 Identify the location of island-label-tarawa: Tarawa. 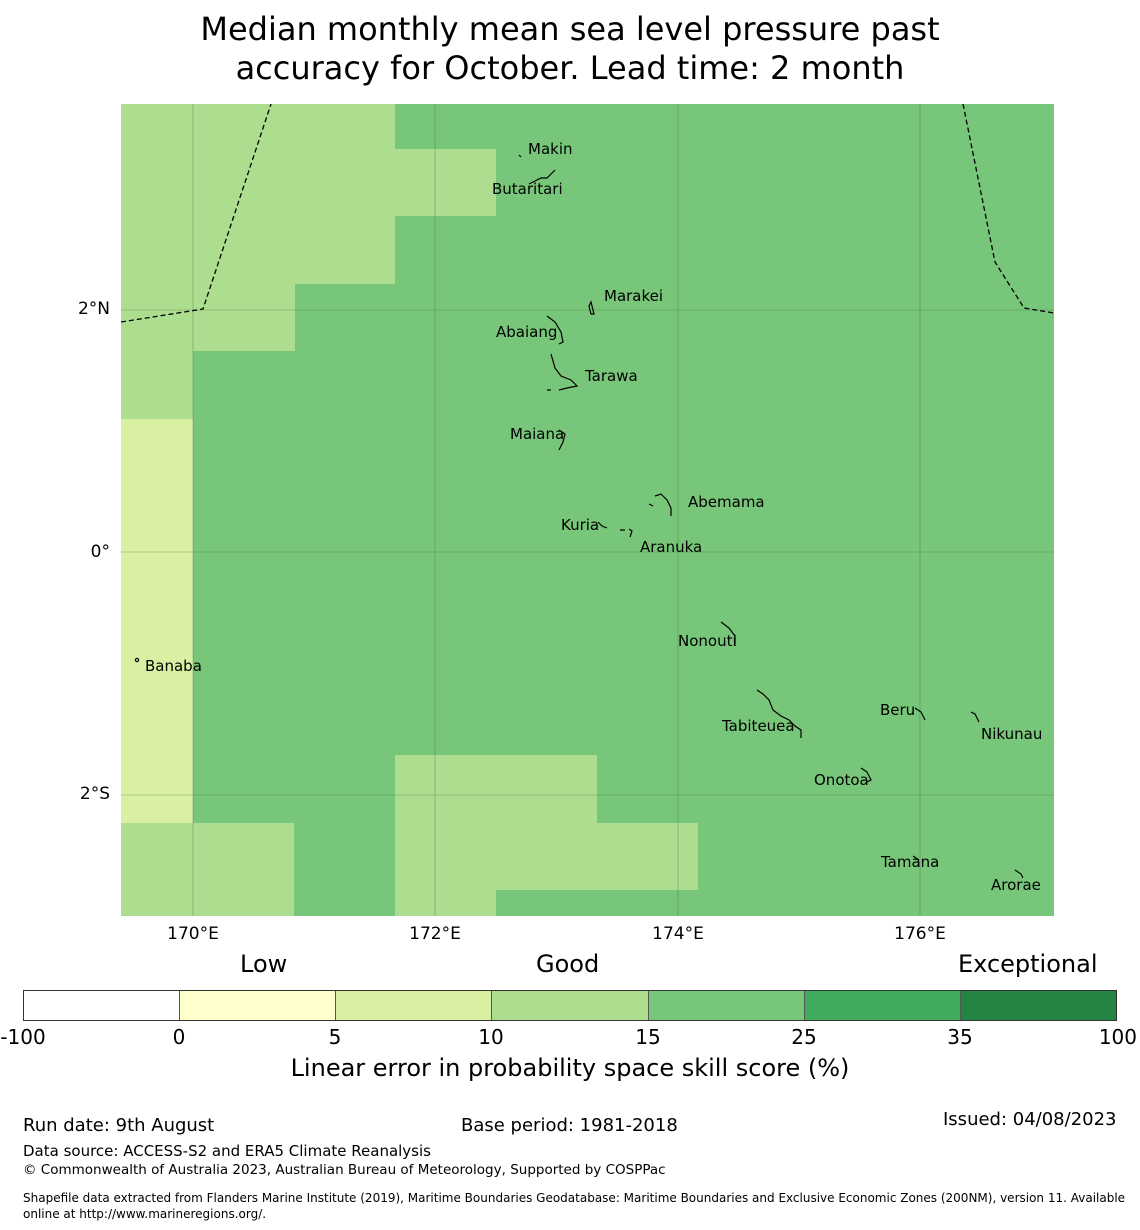
(611, 376).